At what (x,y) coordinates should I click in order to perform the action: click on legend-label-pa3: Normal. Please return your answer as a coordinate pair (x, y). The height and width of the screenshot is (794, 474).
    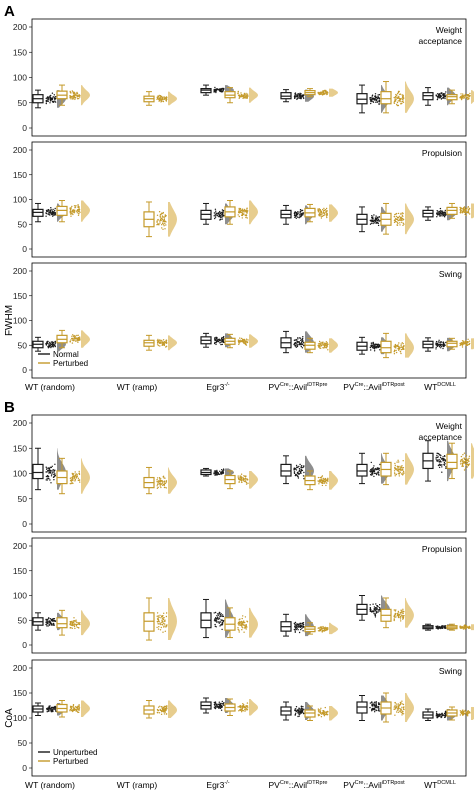
    Looking at the image, I should click on (66, 354).